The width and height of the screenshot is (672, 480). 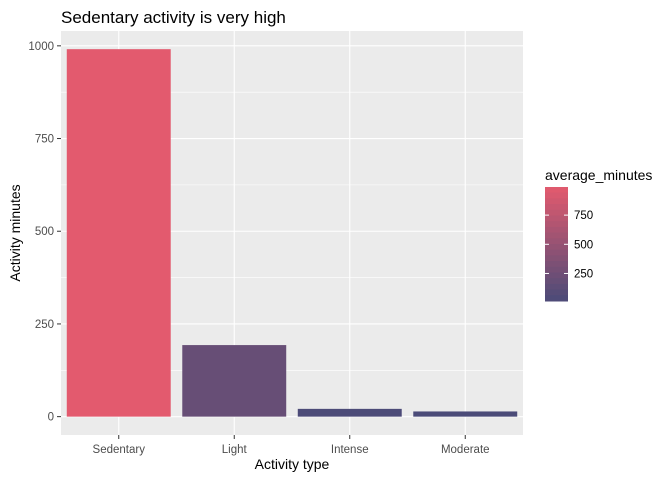 What do you see at coordinates (292, 464) in the screenshot?
I see `x-axis-title: Activity type` at bounding box center [292, 464].